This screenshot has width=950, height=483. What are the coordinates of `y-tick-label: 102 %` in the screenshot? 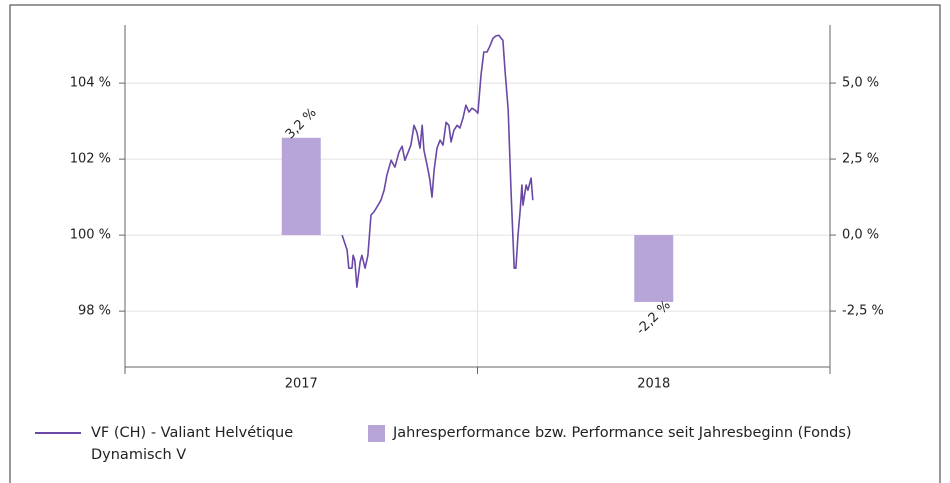 It's located at (90, 159).